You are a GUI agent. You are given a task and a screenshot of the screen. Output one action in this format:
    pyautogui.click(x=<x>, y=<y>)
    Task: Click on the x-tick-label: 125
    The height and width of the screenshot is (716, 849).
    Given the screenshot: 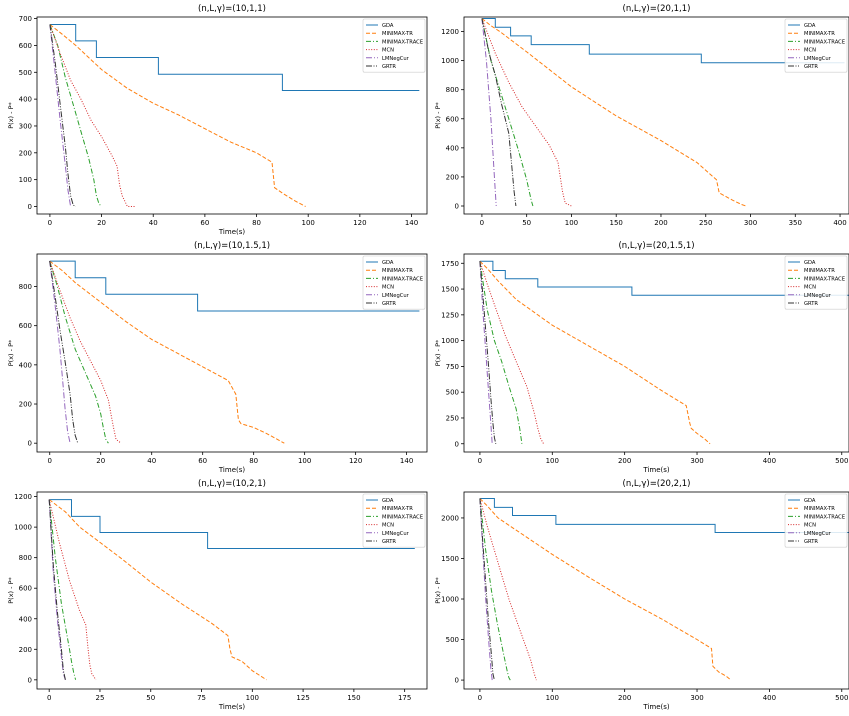 What is the action you would take?
    pyautogui.click(x=302, y=698)
    